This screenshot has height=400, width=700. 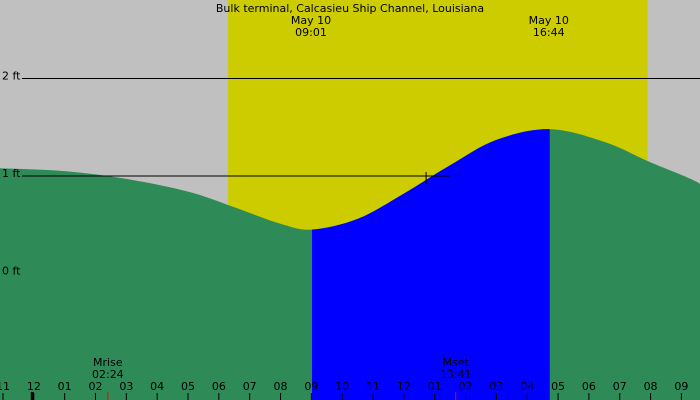 What do you see at coordinates (11, 173) in the screenshot?
I see `y-tick-label: 1 ft` at bounding box center [11, 173].